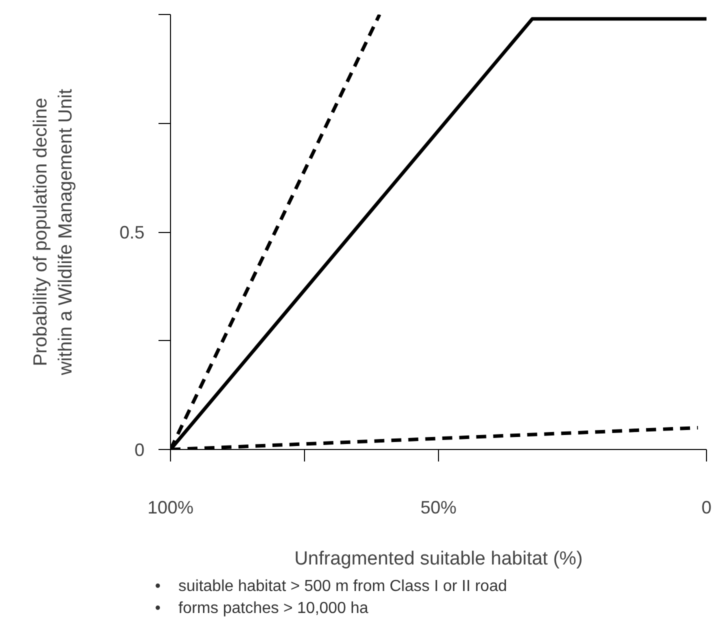  What do you see at coordinates (170, 508) in the screenshot?
I see `x-tick-label: 100%` at bounding box center [170, 508].